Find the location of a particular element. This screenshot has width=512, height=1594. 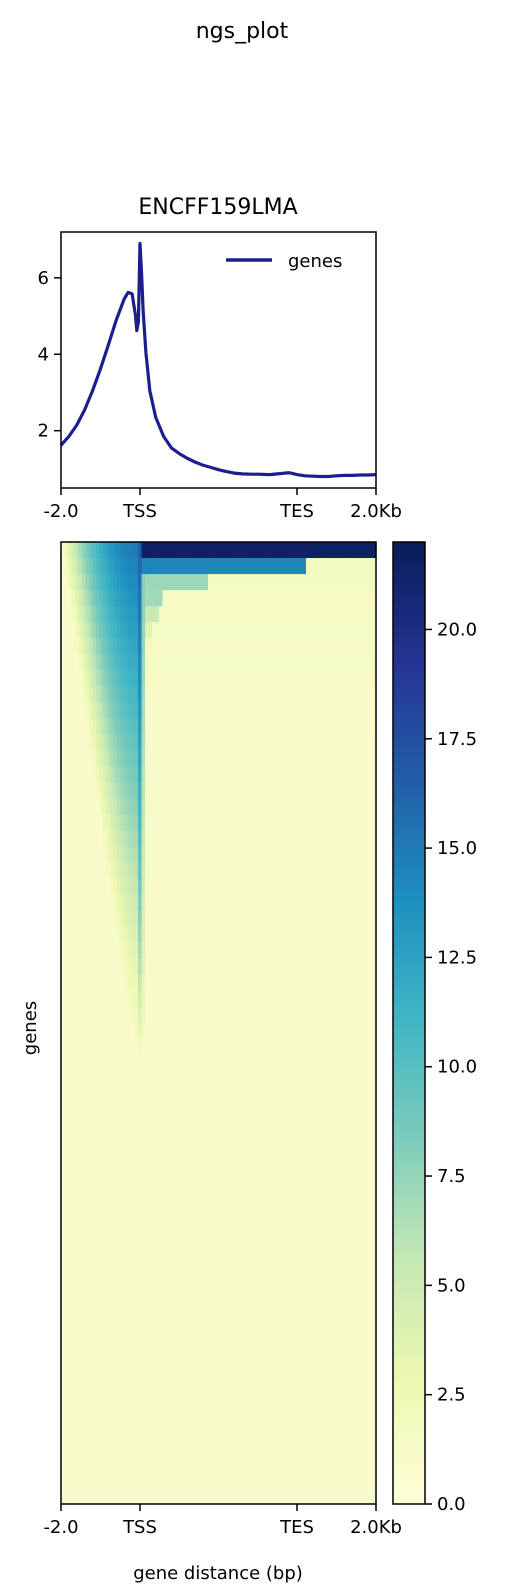

x-tick-label: -2.0 is located at coordinates (60, 511).